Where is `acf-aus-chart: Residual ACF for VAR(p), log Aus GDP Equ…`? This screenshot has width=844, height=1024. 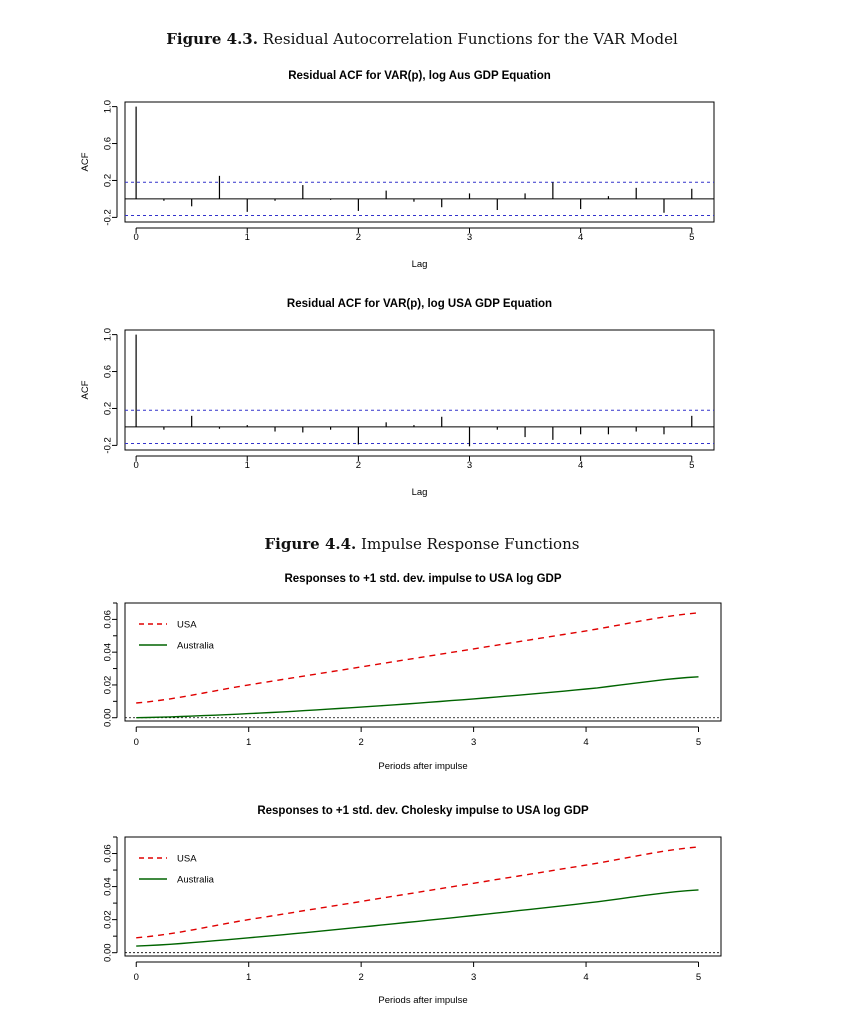 acf-aus-chart: Residual ACF for VAR(p), log Aus GDP Equ… is located at coordinates (397, 170).